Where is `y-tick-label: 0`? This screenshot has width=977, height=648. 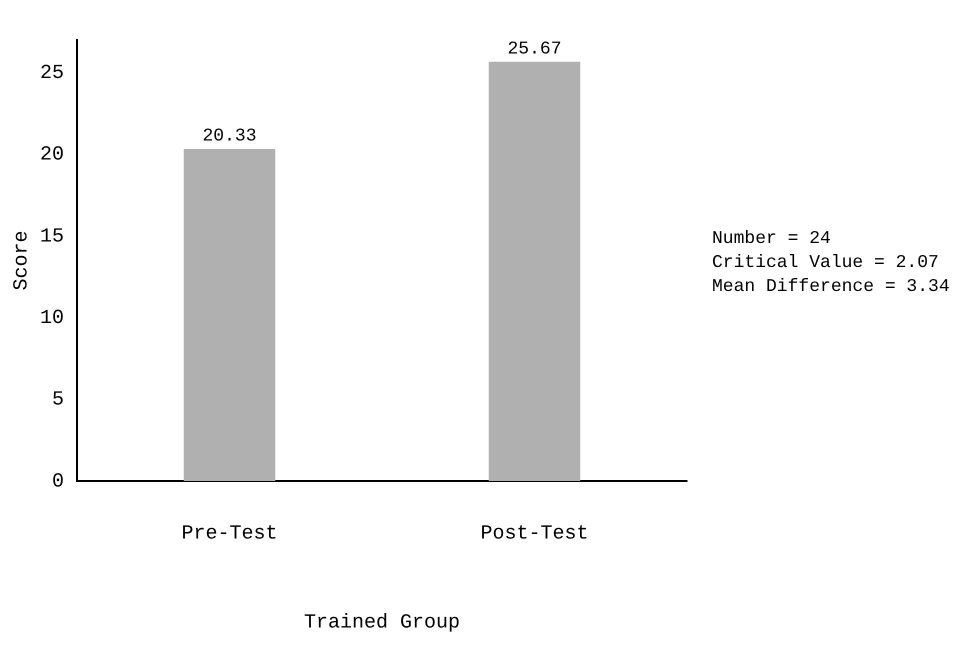
y-tick-label: 0 is located at coordinates (58, 482).